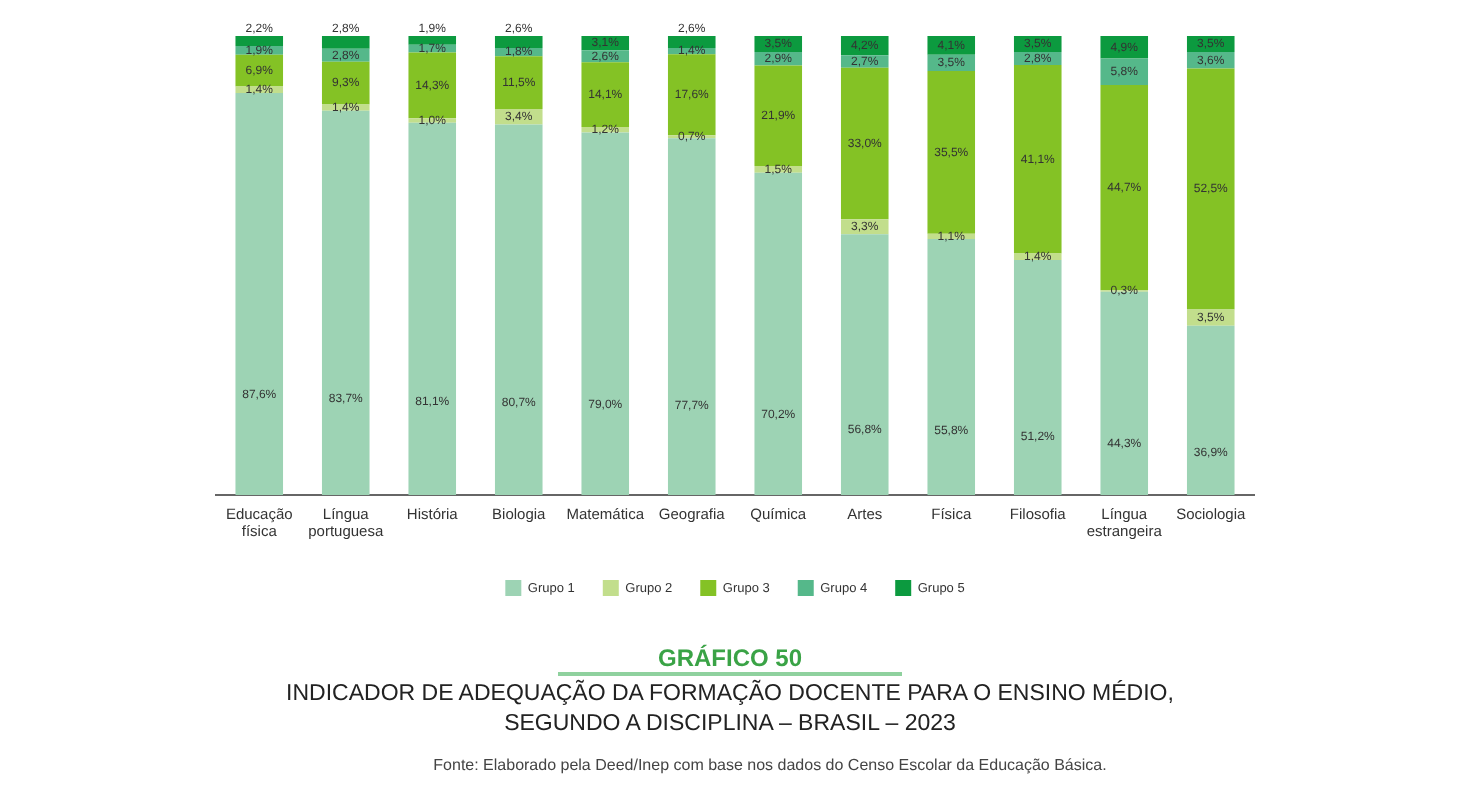 The image size is (1460, 798). I want to click on source-note: Fonte: Elaborado pela Deed/Inep com base nos dados do Censo Escolar da Educação Básica., so click(770, 765).